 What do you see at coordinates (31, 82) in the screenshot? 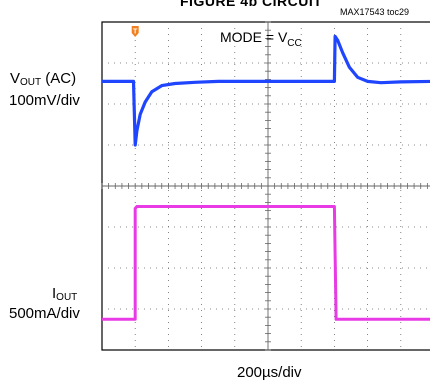
I see `channel1-subscript: OUT` at bounding box center [31, 82].